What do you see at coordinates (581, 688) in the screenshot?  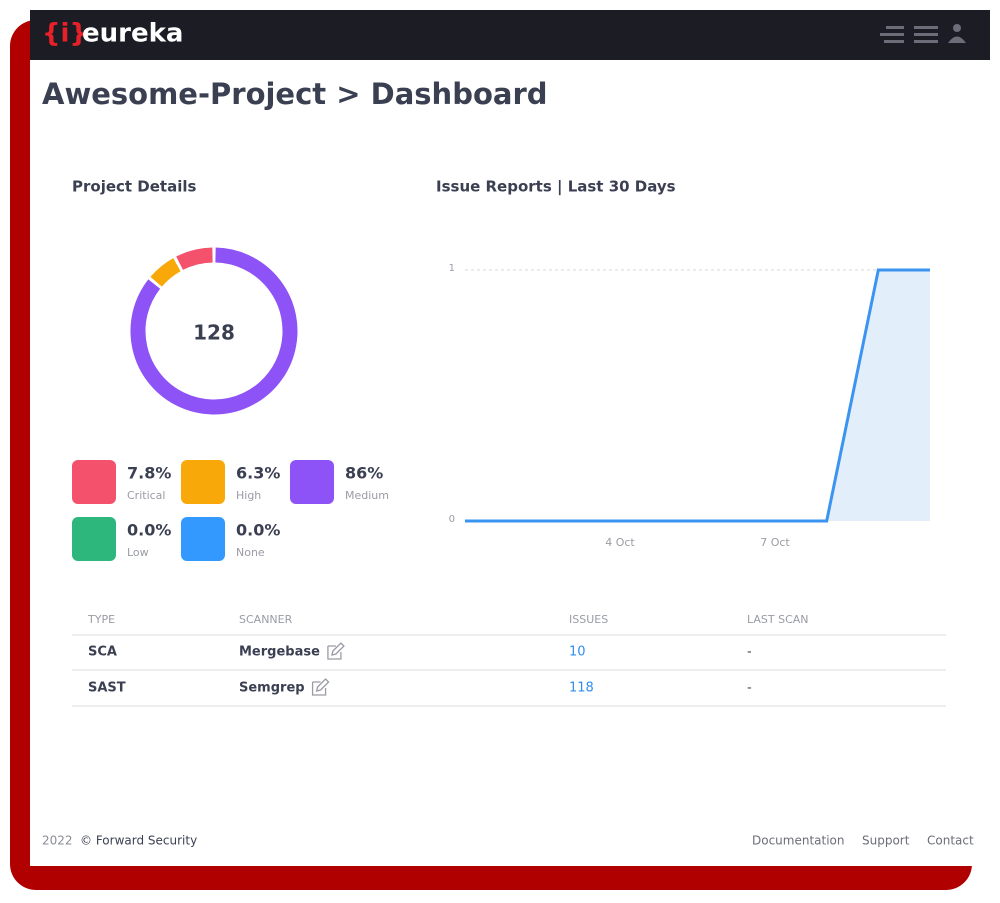 I see `issues-link: 118` at bounding box center [581, 688].